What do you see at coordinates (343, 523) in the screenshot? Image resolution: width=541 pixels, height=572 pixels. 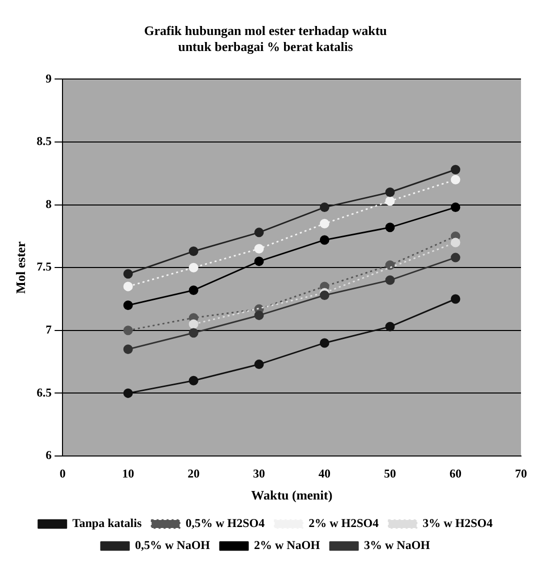 I see `legend-label: 2% w H2SO4` at bounding box center [343, 523].